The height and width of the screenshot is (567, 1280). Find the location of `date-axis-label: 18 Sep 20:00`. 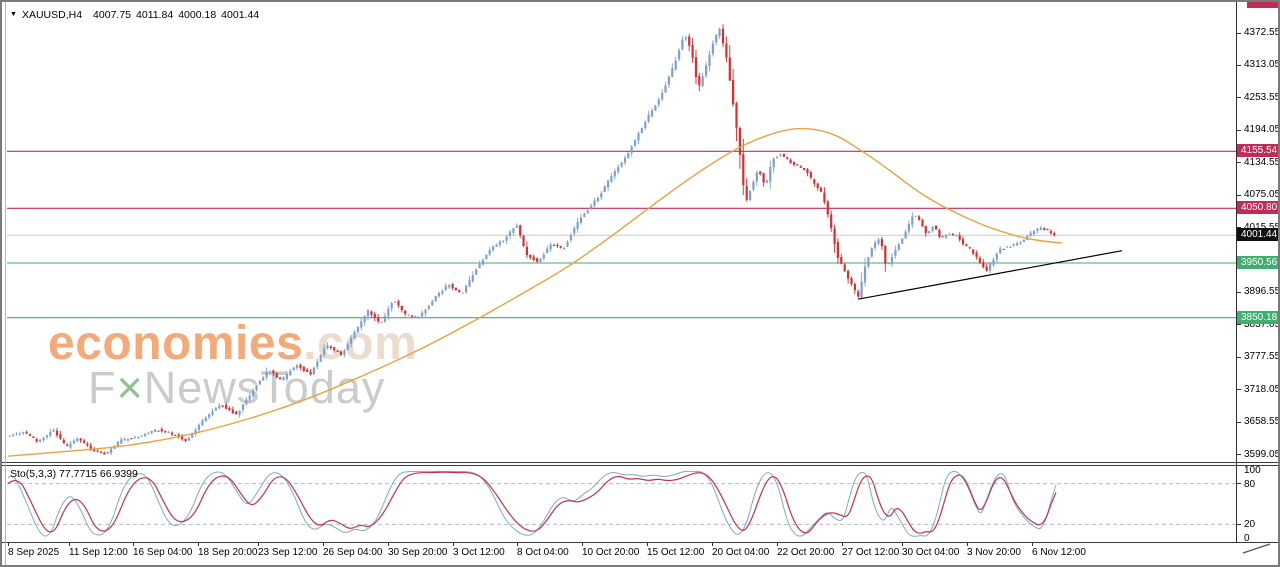

date-axis-label: 18 Sep 20:00 is located at coordinates (228, 552).